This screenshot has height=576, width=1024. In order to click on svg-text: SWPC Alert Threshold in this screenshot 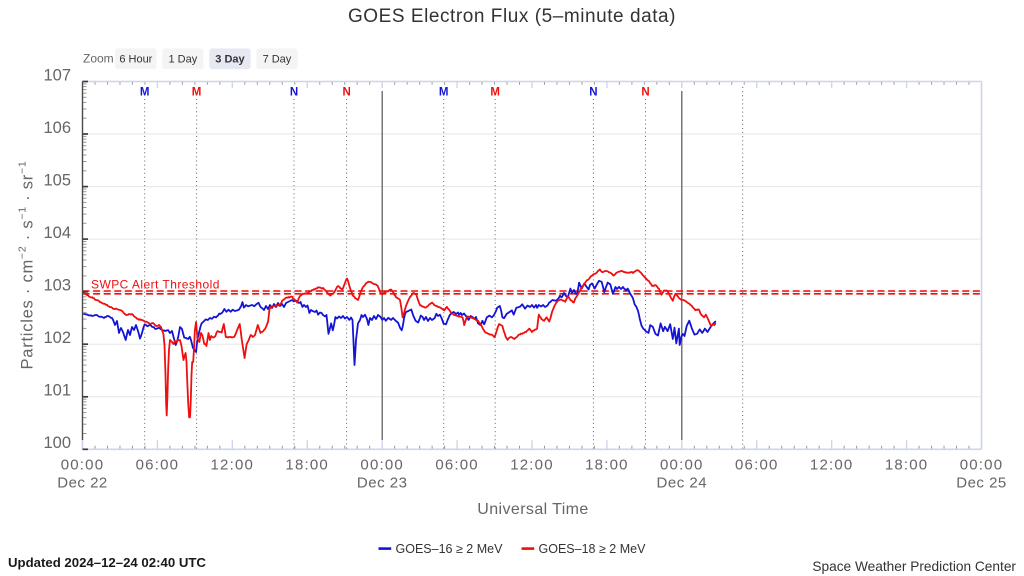, I will do `click(155, 285)`.